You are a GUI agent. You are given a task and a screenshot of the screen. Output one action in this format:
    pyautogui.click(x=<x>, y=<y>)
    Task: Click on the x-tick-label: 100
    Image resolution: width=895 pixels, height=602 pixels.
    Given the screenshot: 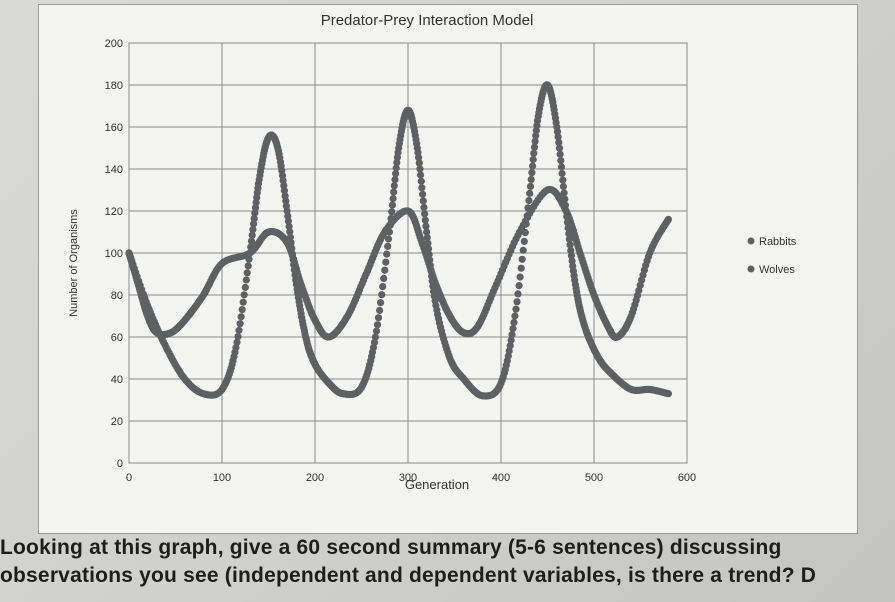 What is the action you would take?
    pyautogui.click(x=222, y=478)
    